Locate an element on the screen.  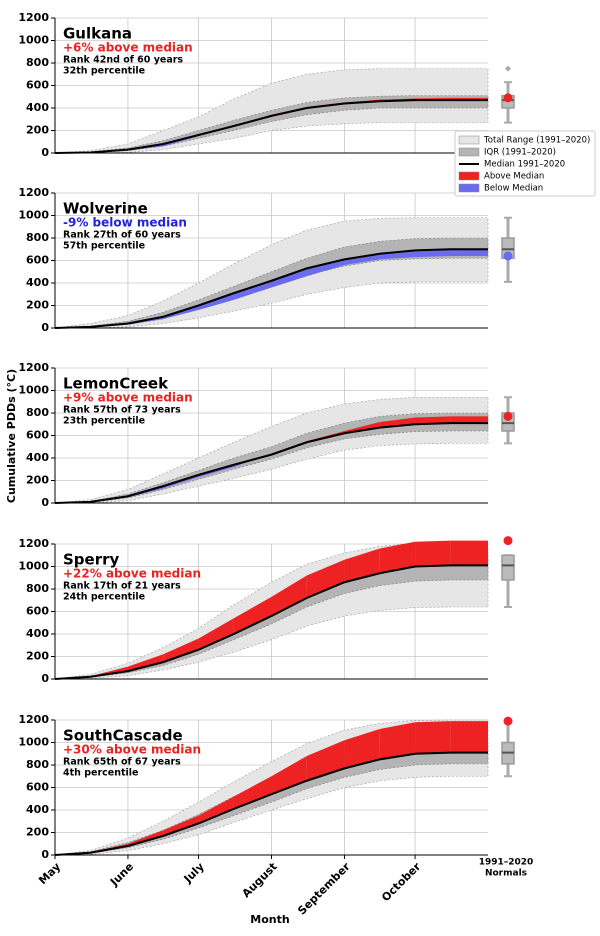
anomaly-text: +9% above median is located at coordinates (128, 398).